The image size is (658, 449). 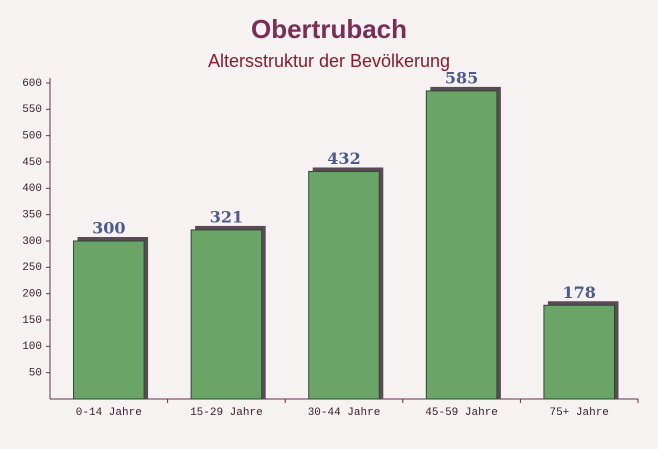 What do you see at coordinates (32, 84) in the screenshot?
I see `y-tick-label: 600` at bounding box center [32, 84].